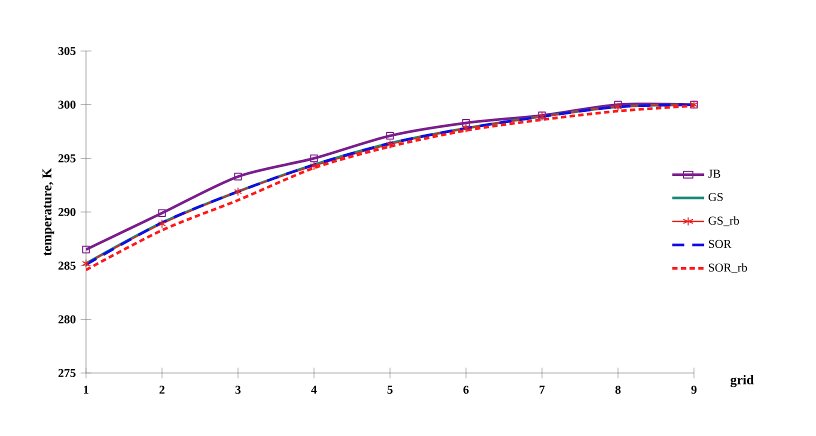 This screenshot has width=816, height=436. Describe the element at coordinates (723, 221) in the screenshot. I see `legend-label: GS_rb` at that location.